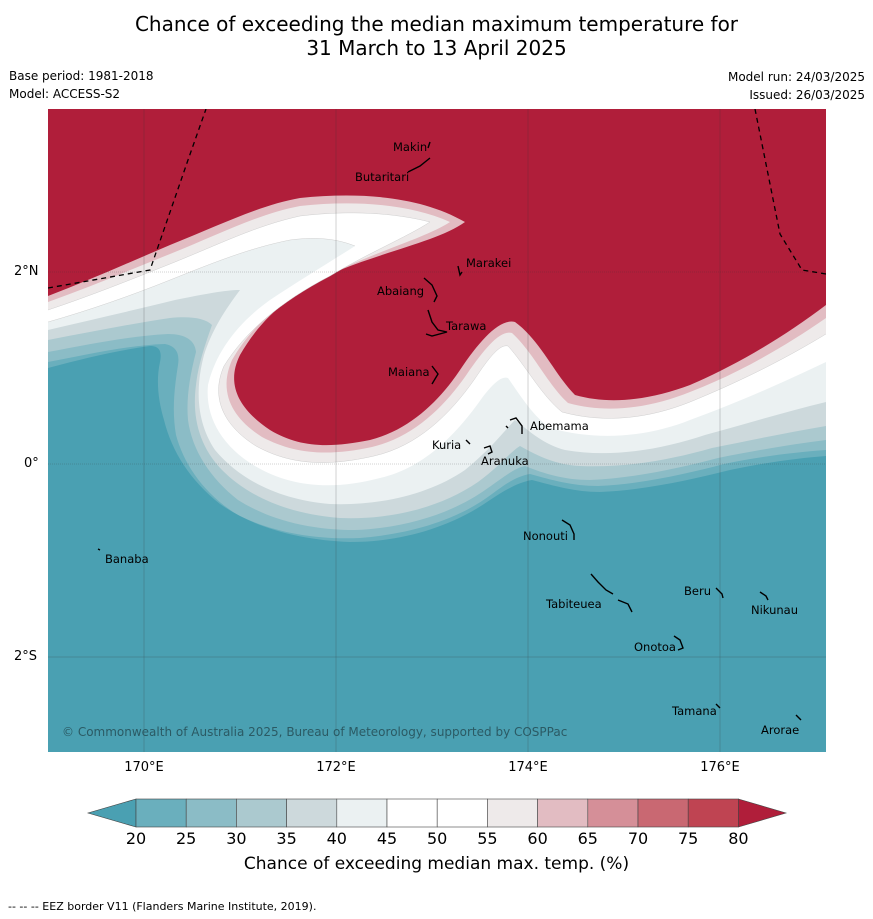  Describe the element at coordinates (286, 838) in the screenshot. I see `colorbar-tick-35: 35` at that location.